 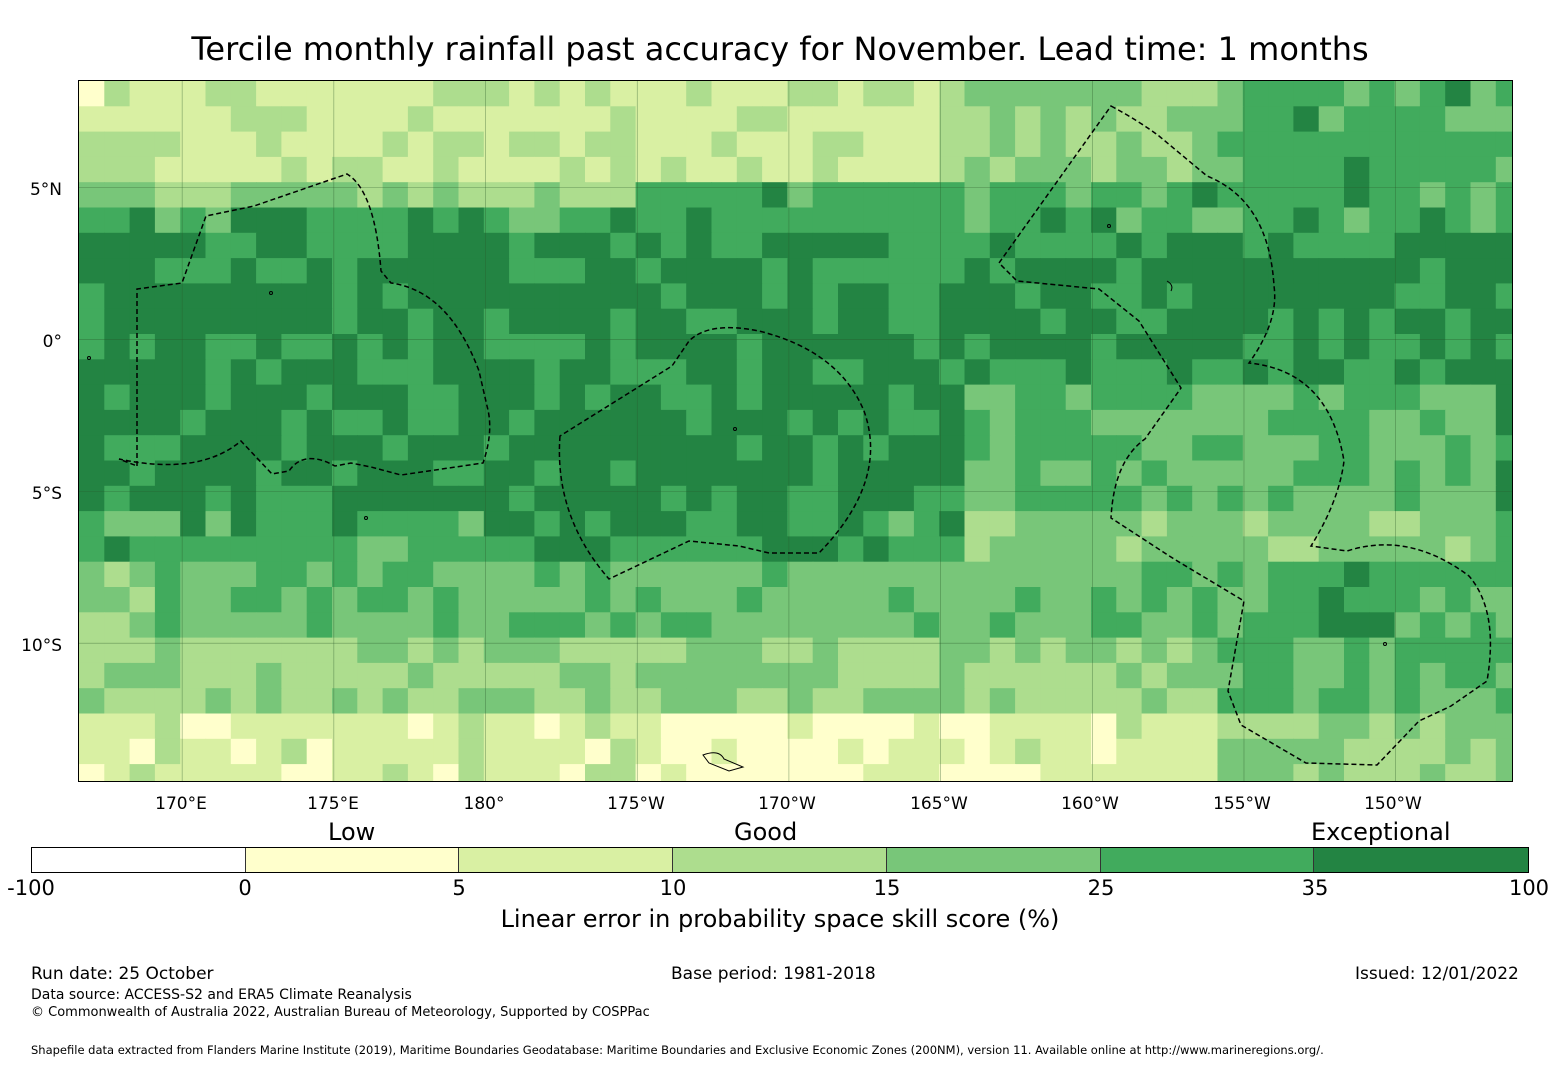 What do you see at coordinates (787, 804) in the screenshot?
I see `lon-label-170w: 170°W` at bounding box center [787, 804].